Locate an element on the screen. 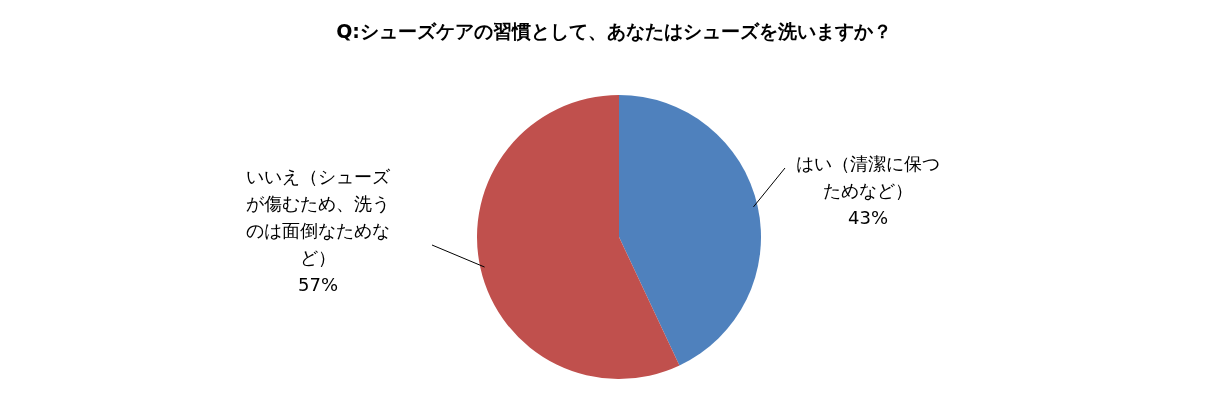 The image size is (1208, 412). data-label: 43% is located at coordinates (868, 217).